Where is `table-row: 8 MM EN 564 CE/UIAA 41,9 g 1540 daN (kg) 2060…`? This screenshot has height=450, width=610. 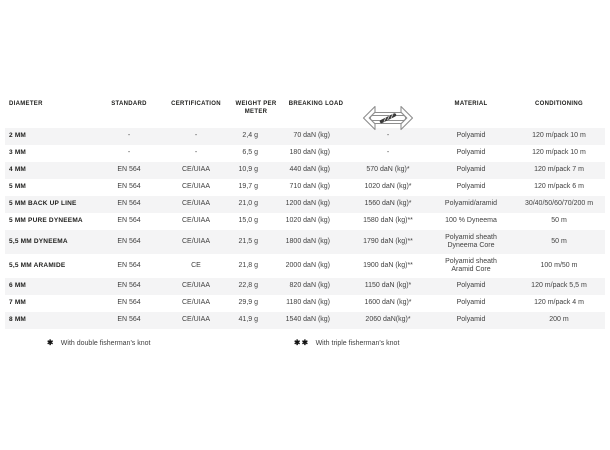 table-row: 8 MM EN 564 CE/UIAA 41,9 g 1540 daN (kg) 2060… is located at coordinates (305, 320).